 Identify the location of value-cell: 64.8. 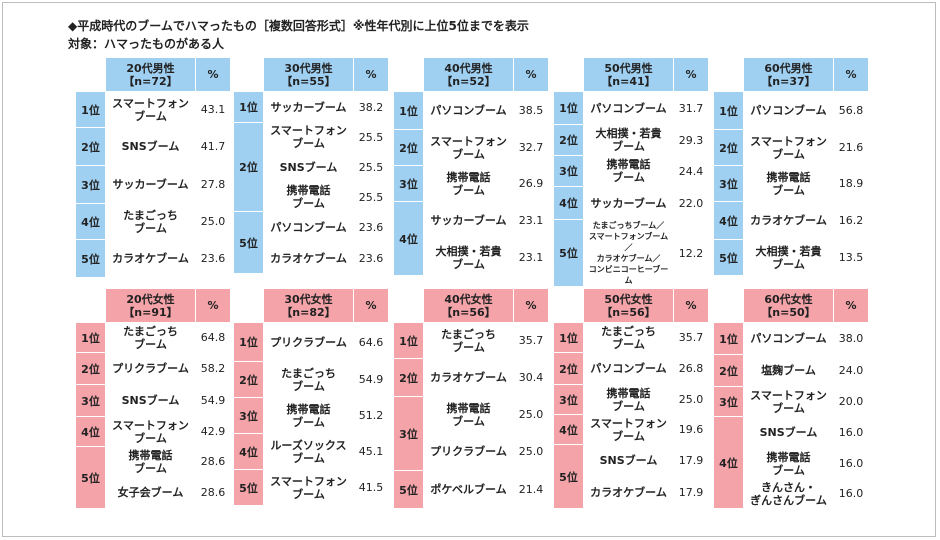
(213, 337).